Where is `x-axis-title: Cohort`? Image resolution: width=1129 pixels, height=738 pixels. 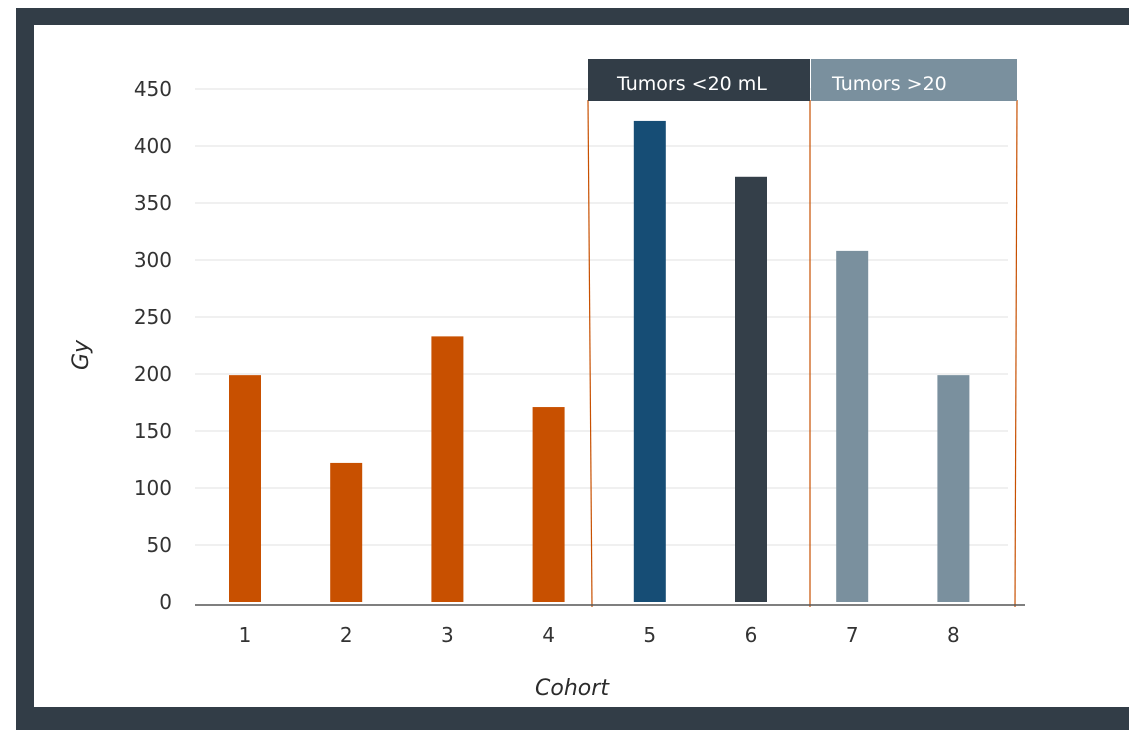
x-axis-title: Cohort is located at coordinates (572, 688).